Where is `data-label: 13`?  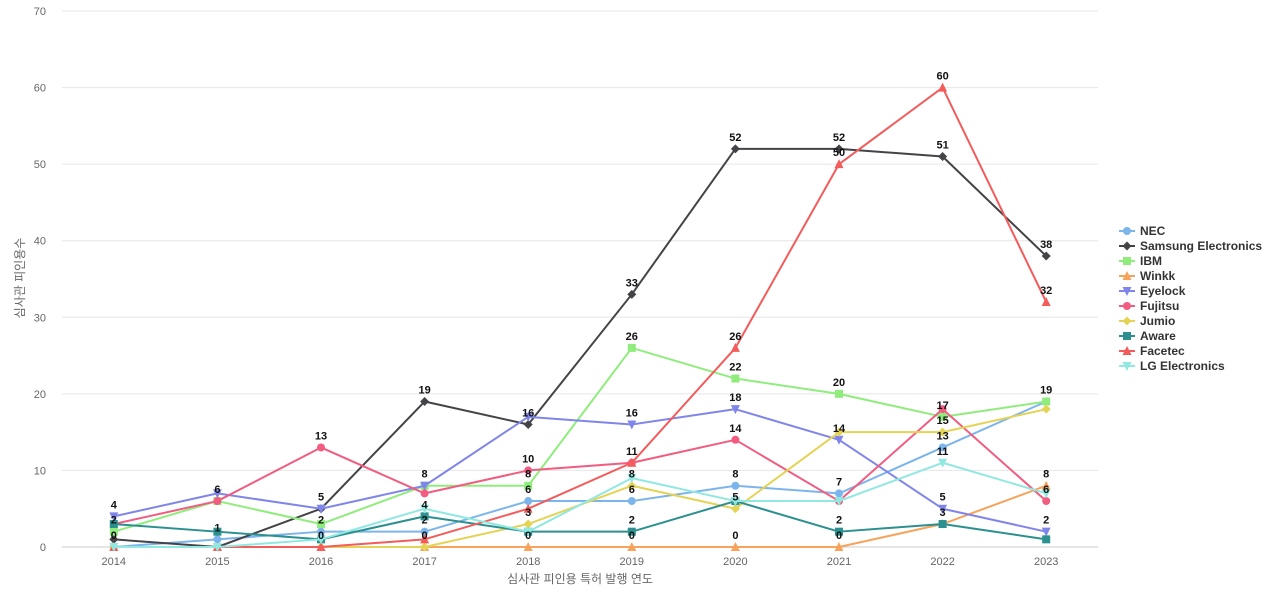 data-label: 13 is located at coordinates (321, 436).